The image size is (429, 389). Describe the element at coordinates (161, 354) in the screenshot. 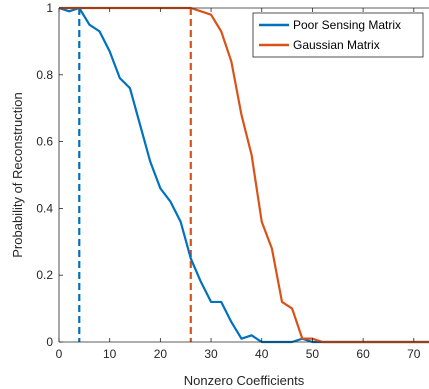

I see `x-tick-label-2: 20` at that location.